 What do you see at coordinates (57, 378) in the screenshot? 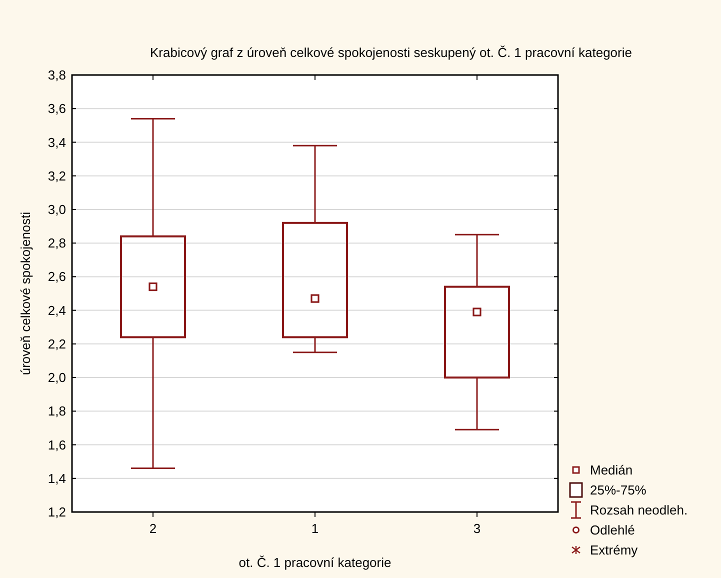
I see `y-tick-label: 2,0` at bounding box center [57, 378].